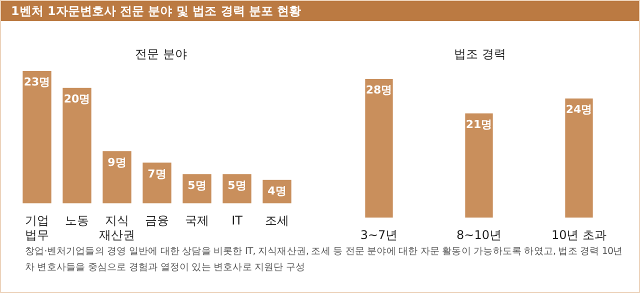 The image size is (640, 293). Describe the element at coordinates (157, 173) in the screenshot. I see `data-label: 7명` at that location.